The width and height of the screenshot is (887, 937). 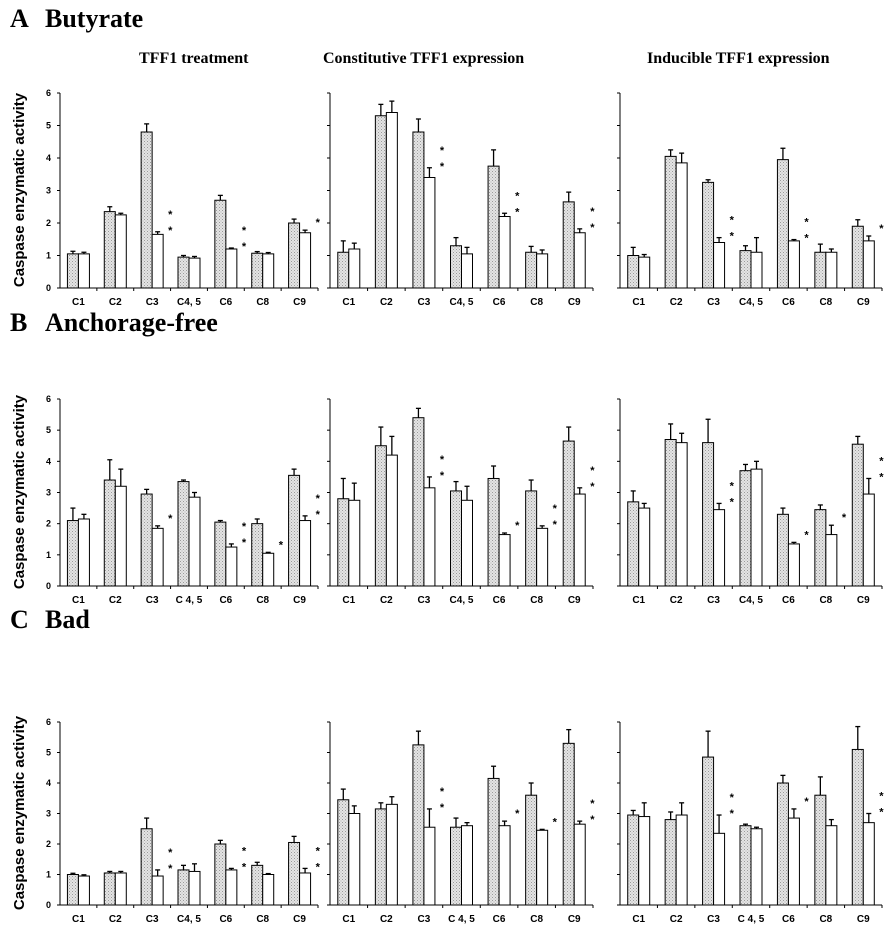 What do you see at coordinates (183, 500) in the screenshot?
I see `subplot-b-1: 0 1 2 3 4 5 6 C1 C2 C3 * C 4, 5 C6 * * C8 * C9 * *` at bounding box center [183, 500].